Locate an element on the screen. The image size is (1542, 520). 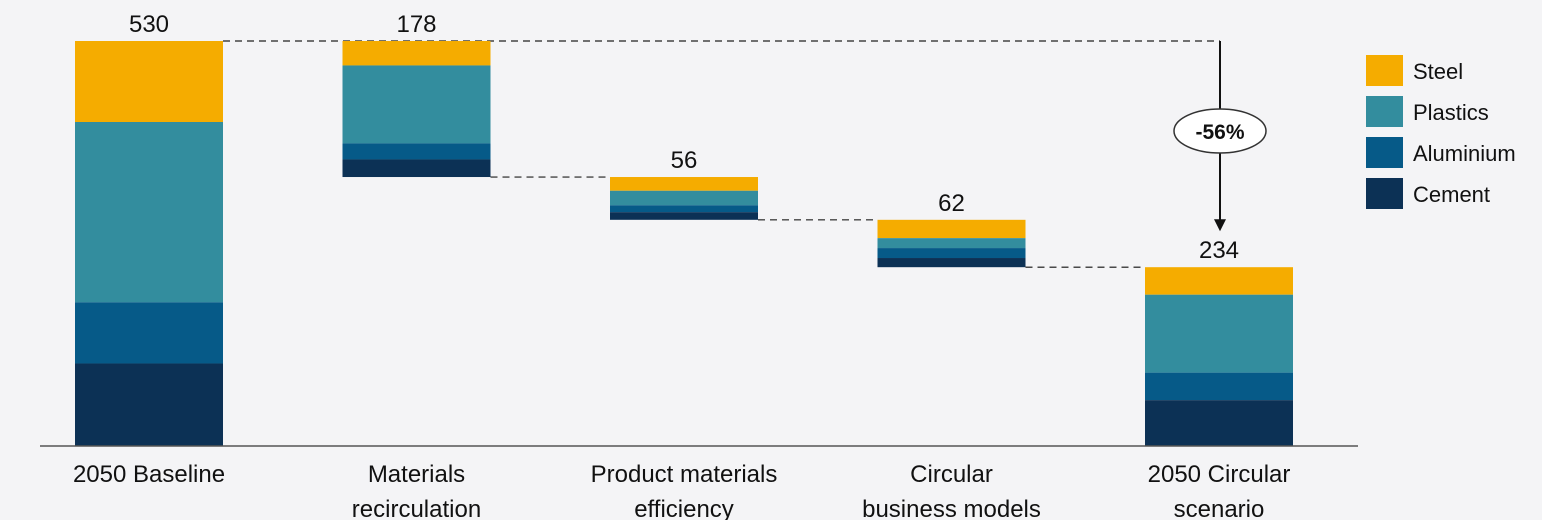
category-label: Product materials efficiency is located at coordinates (684, 490).